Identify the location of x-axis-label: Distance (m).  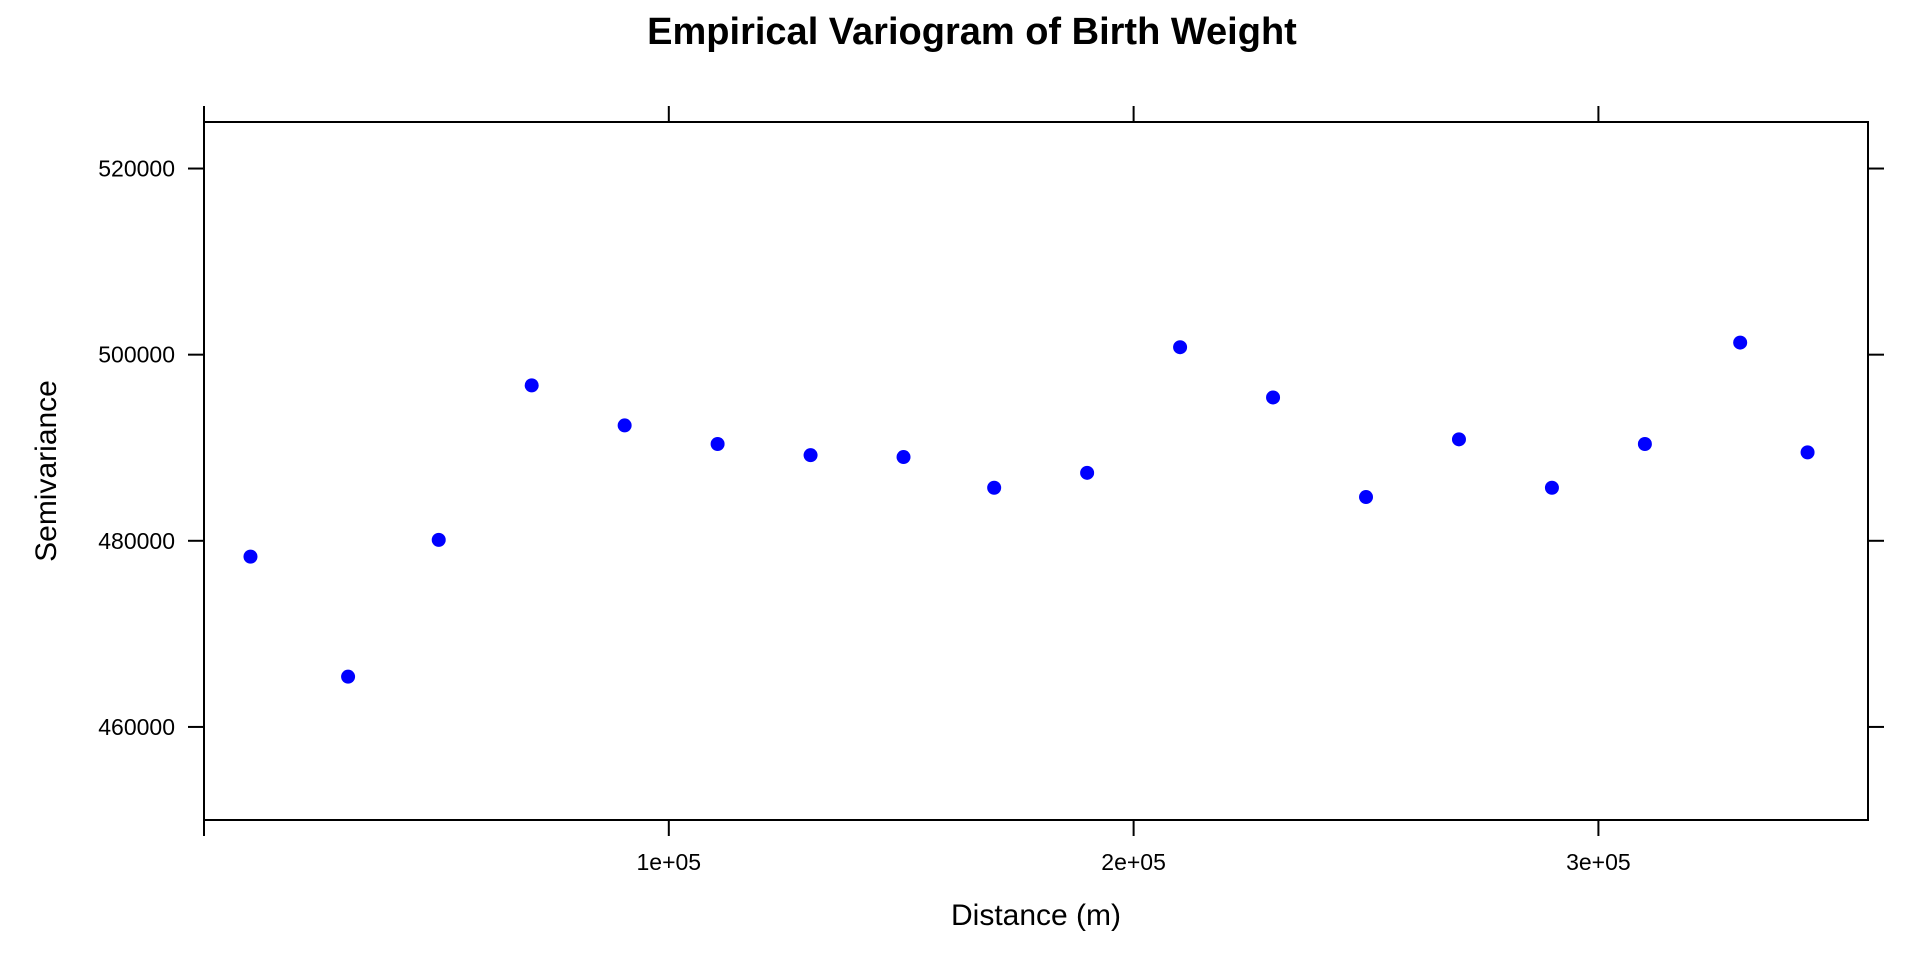
(1036, 915).